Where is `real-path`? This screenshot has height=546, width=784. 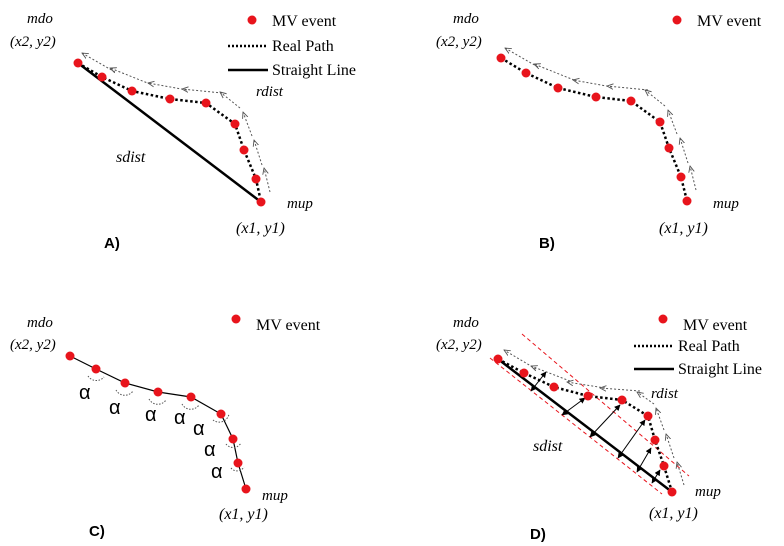
real-path is located at coordinates (594, 129).